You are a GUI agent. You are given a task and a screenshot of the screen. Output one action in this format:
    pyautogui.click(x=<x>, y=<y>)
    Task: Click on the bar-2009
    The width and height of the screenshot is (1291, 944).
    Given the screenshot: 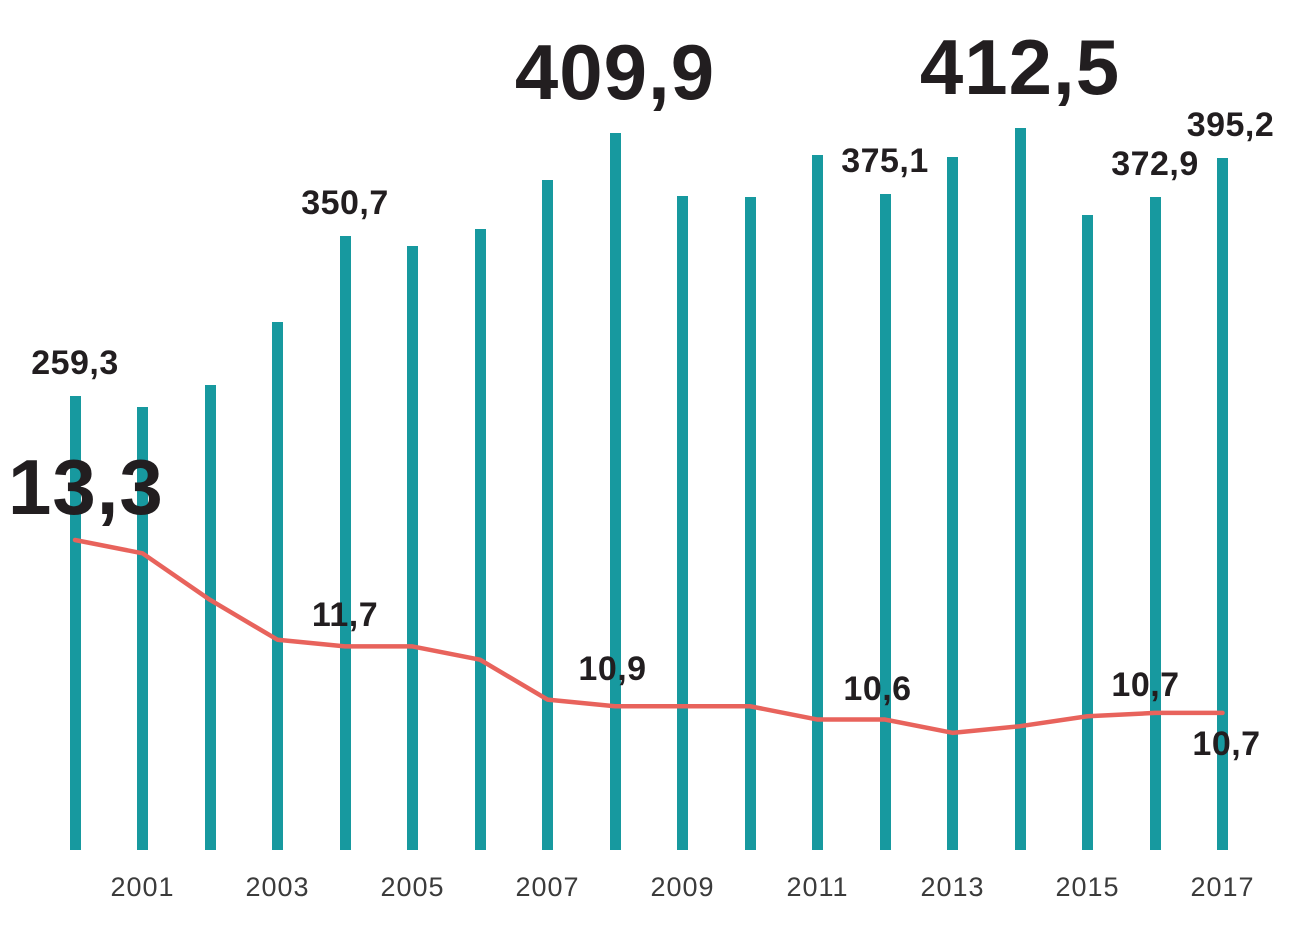 What is the action you would take?
    pyautogui.click(x=682, y=522)
    